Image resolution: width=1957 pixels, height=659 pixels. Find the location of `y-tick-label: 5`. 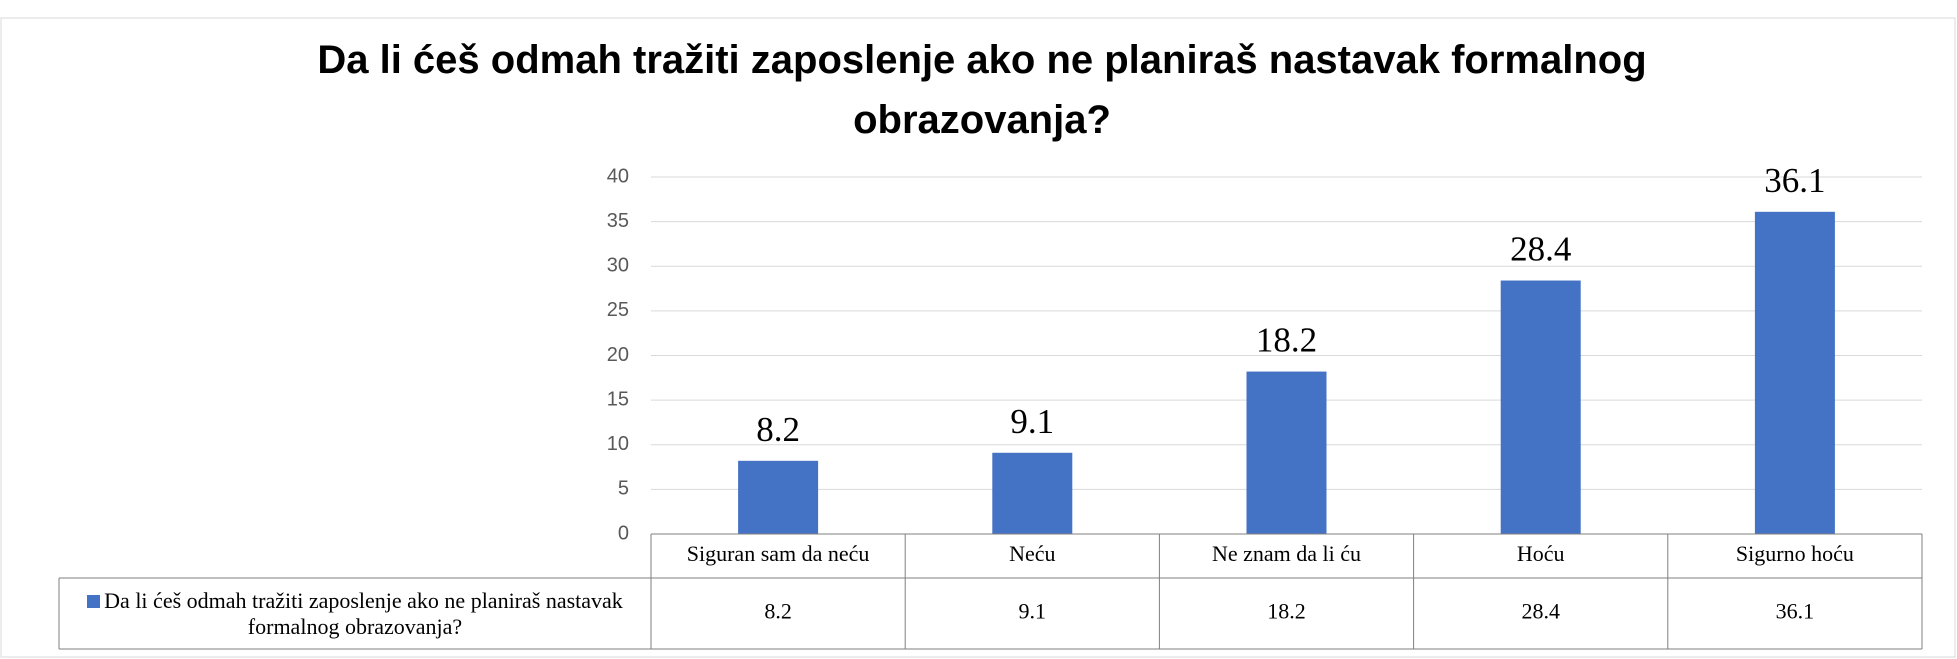

y-tick-label: 5 is located at coordinates (623, 489).